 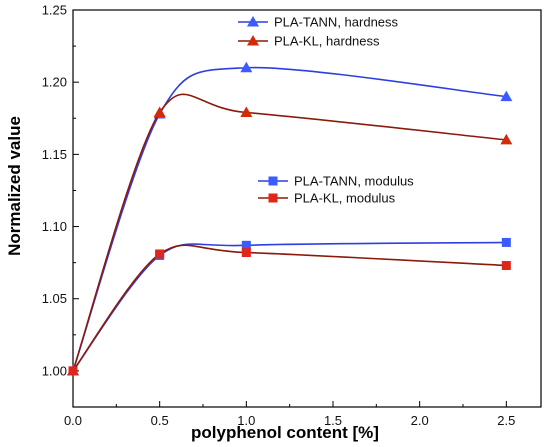 I want to click on x-tick-label: 0.5, so click(x=160, y=420).